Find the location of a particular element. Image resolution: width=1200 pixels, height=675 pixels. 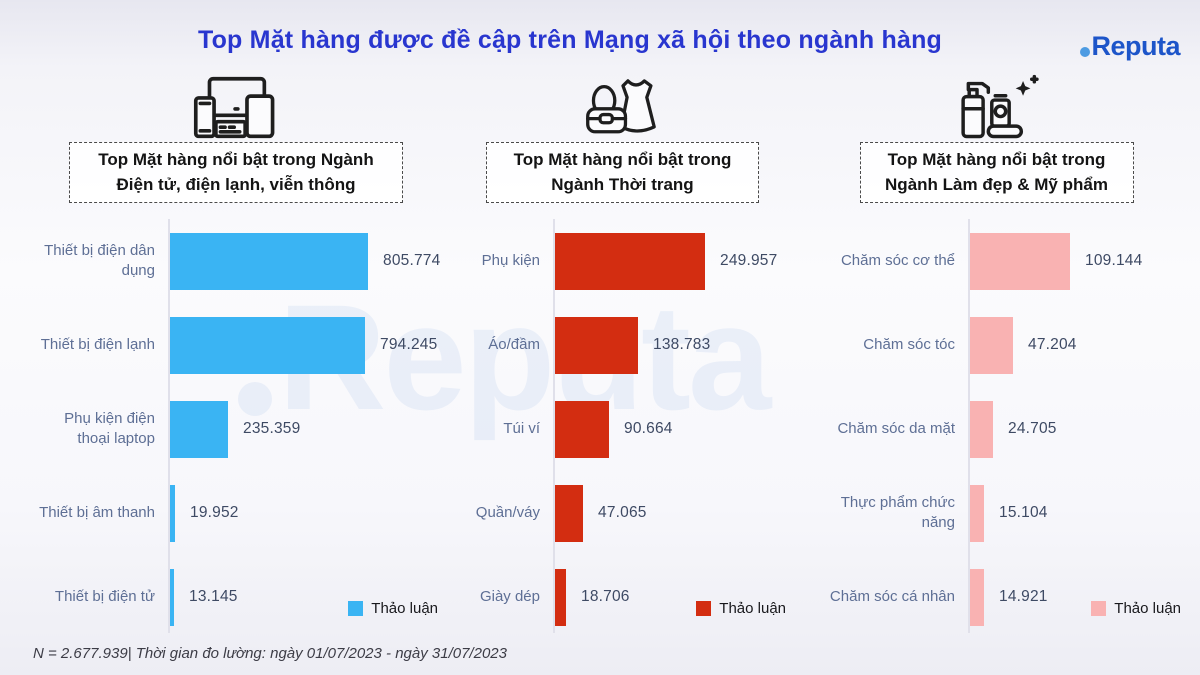

category-label: Thiết bị âm thanh is located at coordinates (97, 513).